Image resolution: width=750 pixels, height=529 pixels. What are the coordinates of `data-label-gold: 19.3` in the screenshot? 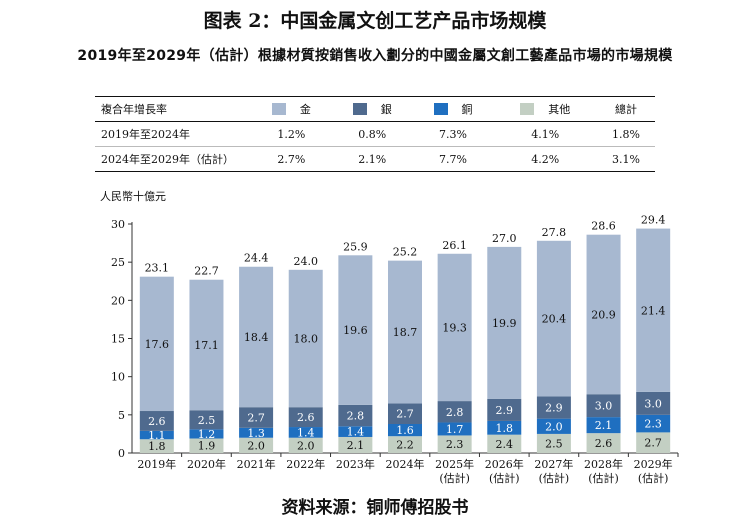 It's located at (454, 327).